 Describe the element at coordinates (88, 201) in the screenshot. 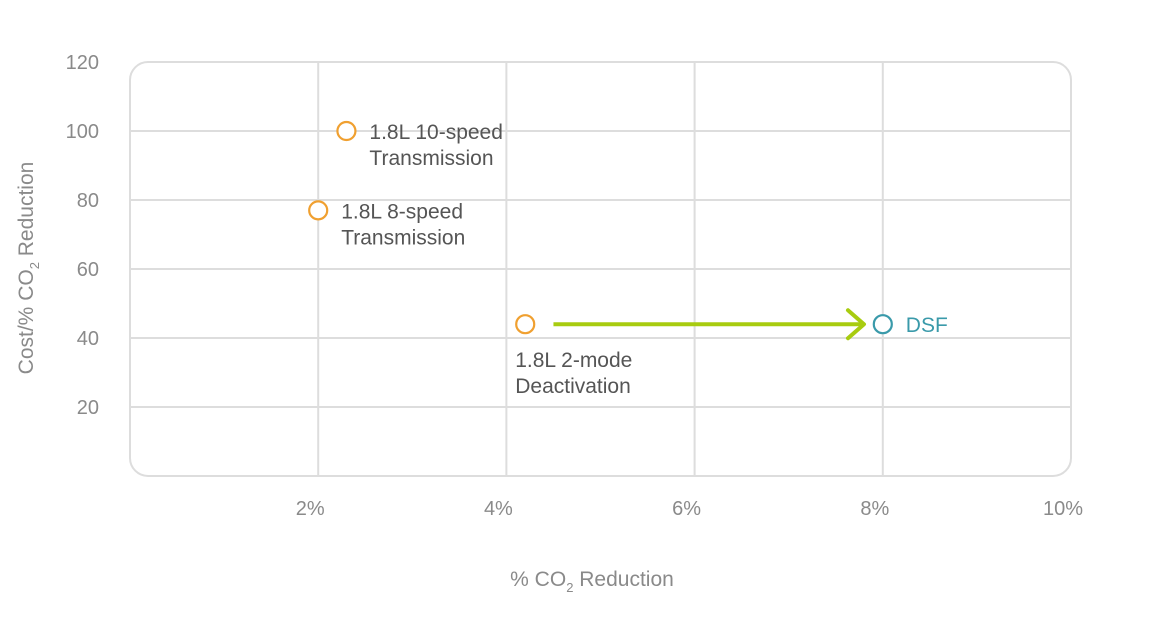

I see `y-tick-label: 80` at that location.